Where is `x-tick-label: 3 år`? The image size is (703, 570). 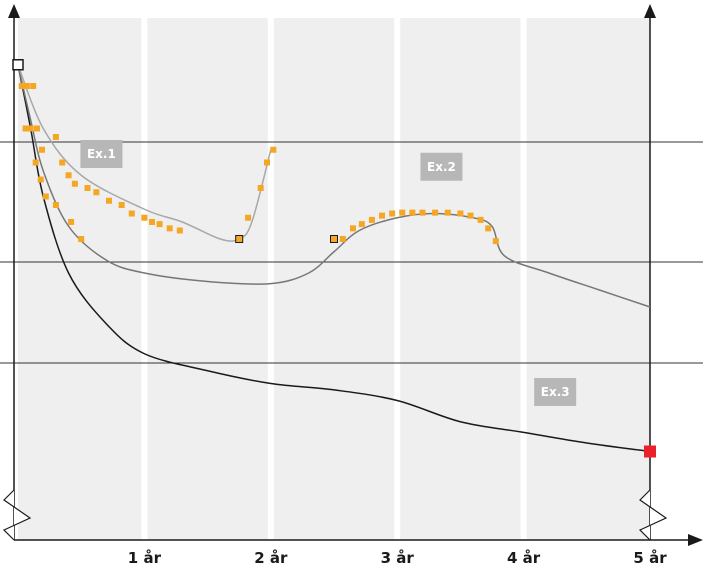
x-tick-label: 3 år is located at coordinates (398, 558).